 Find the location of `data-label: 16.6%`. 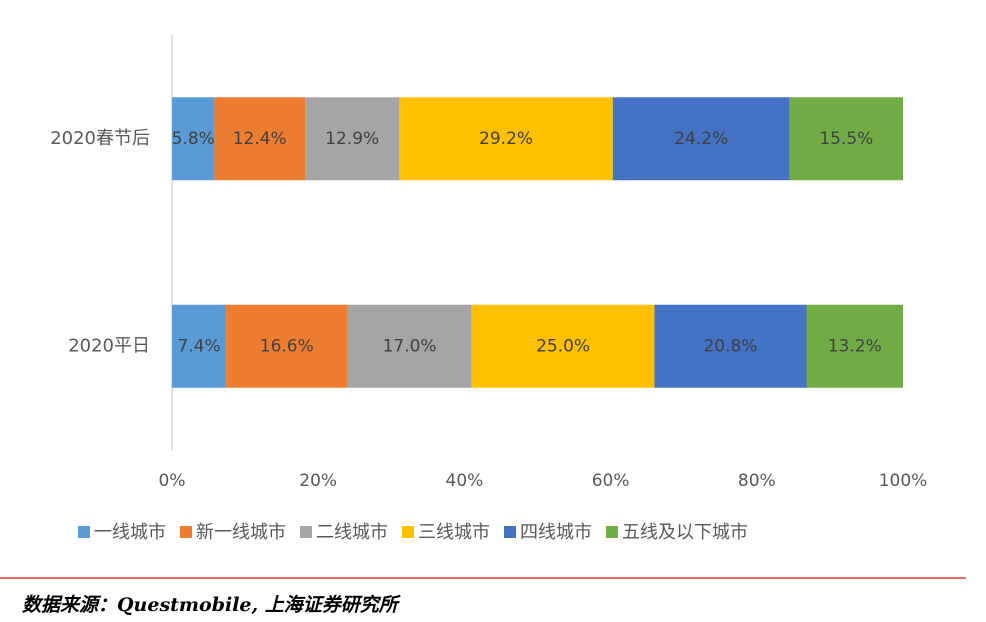

data-label: 16.6% is located at coordinates (287, 346).